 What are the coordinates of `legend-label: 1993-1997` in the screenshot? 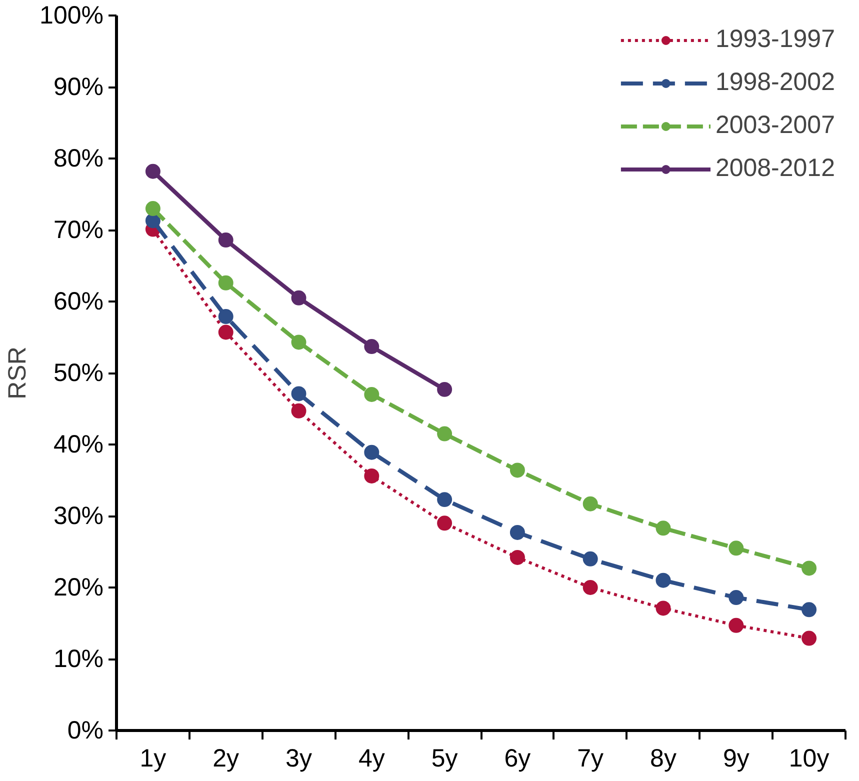 It's located at (775, 39).